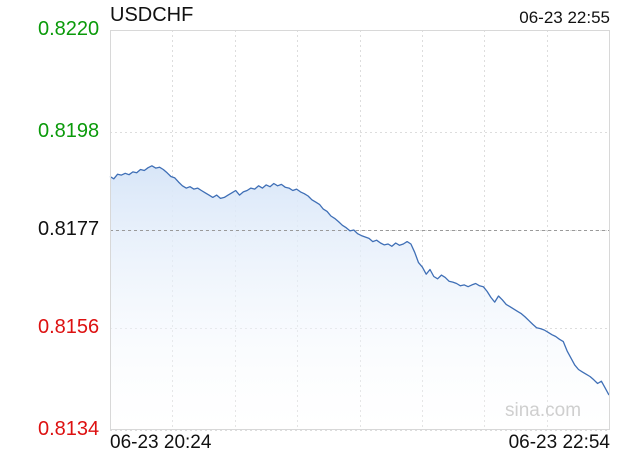  Describe the element at coordinates (69, 229) in the screenshot. I see `y-tick-label: 0.8177` at that location.